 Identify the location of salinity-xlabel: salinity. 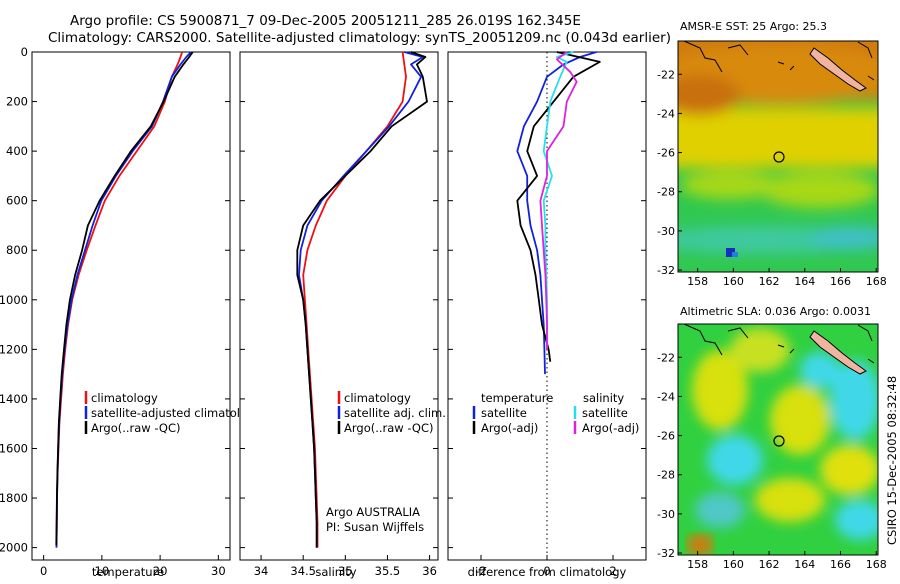
(335, 572).